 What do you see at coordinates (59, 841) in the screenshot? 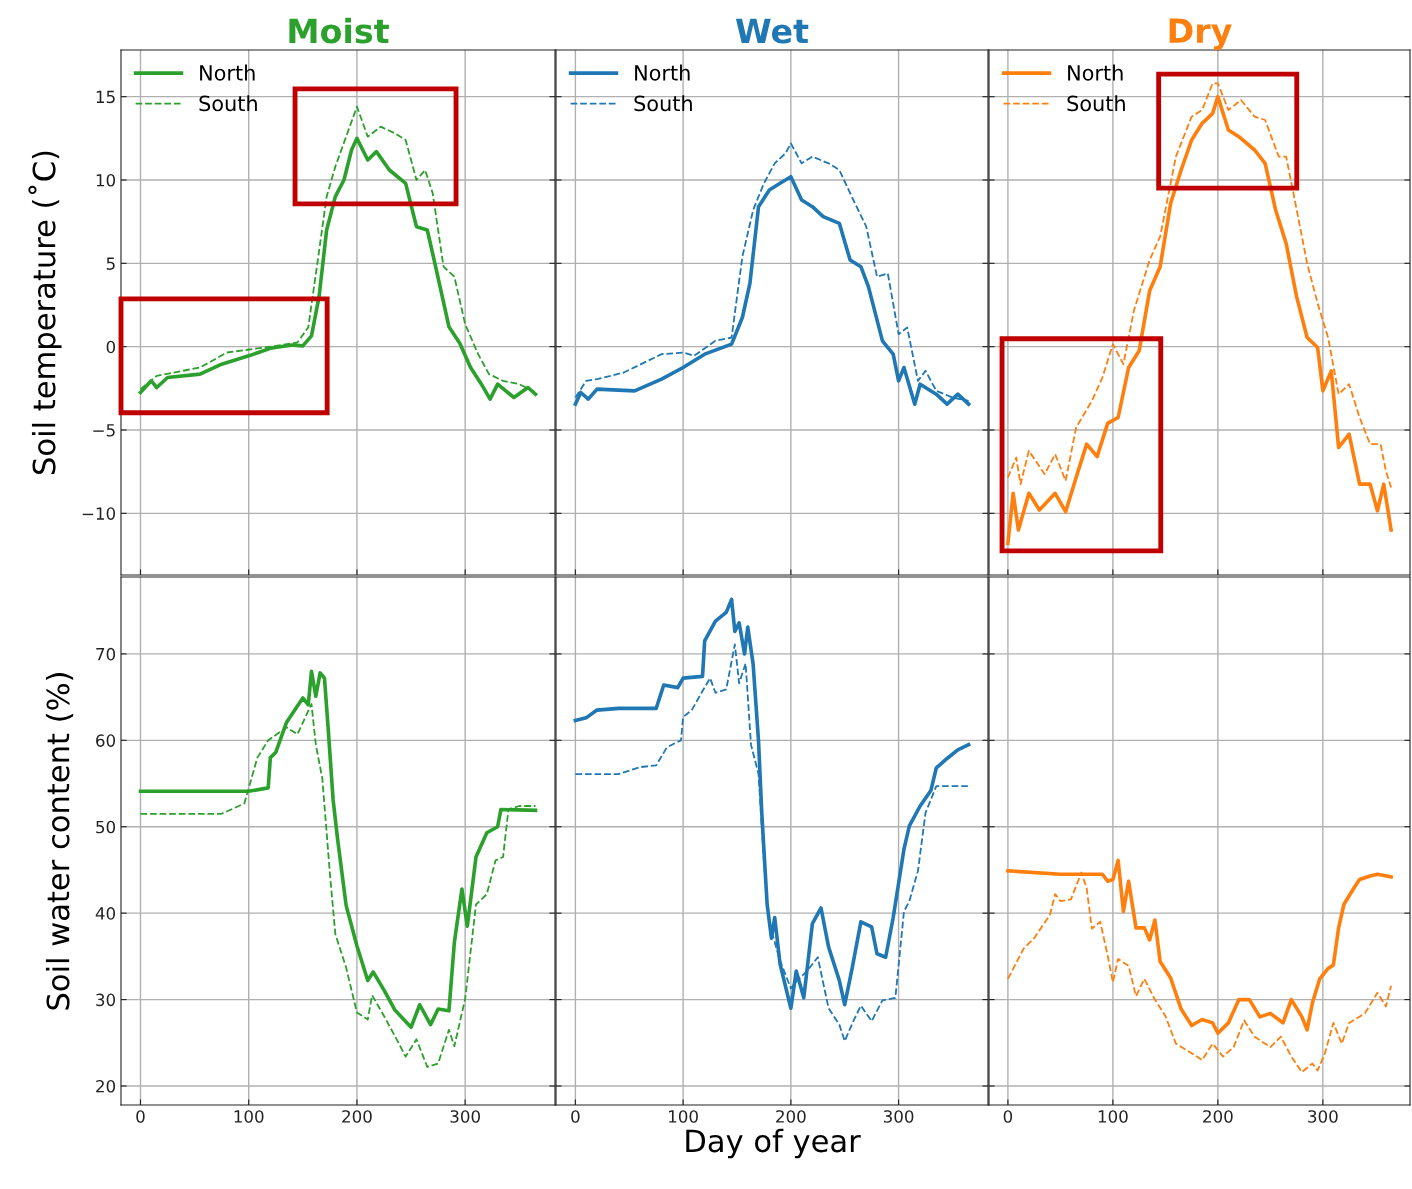
I see `y-axis-title: Soil water content (%)` at bounding box center [59, 841].